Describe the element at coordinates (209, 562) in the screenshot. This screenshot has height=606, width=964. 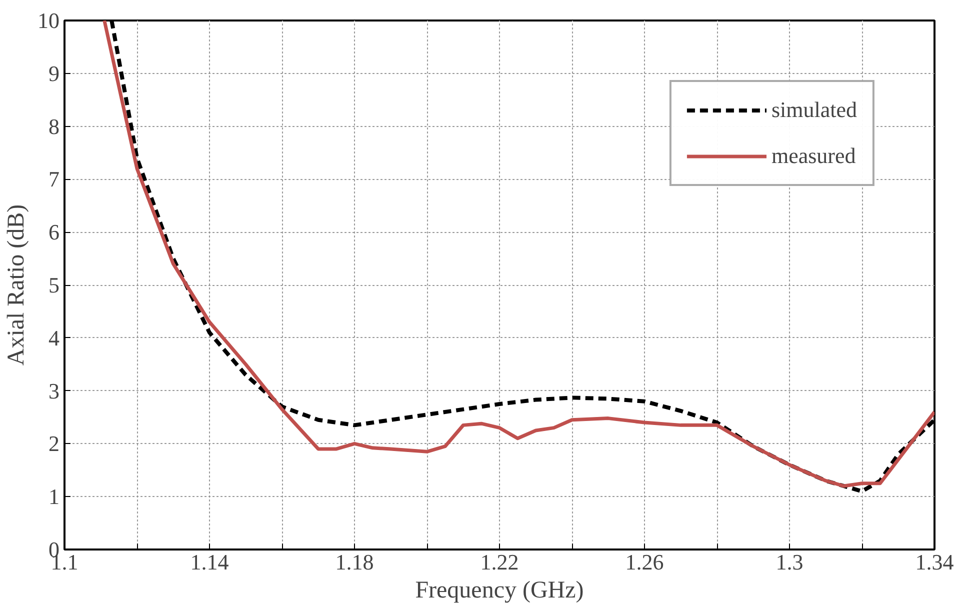
I see `x-tick-label: 1.14` at that location.